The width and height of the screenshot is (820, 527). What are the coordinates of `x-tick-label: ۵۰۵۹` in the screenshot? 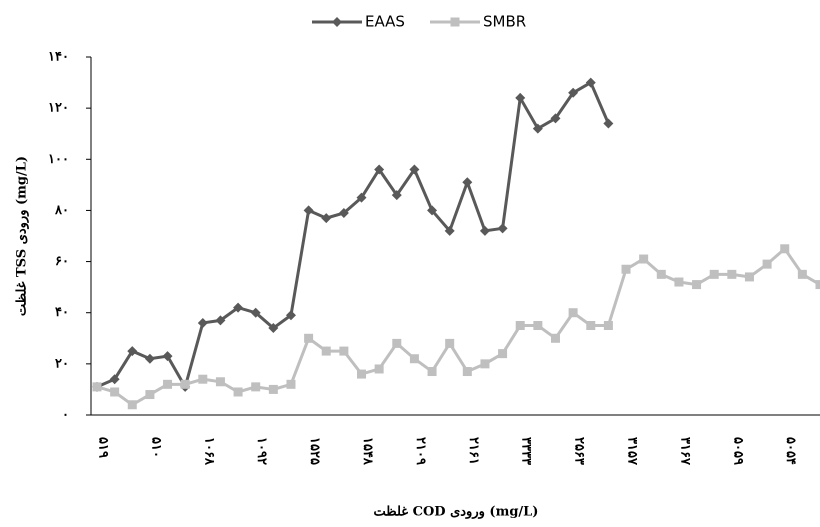 It's located at (737, 451).